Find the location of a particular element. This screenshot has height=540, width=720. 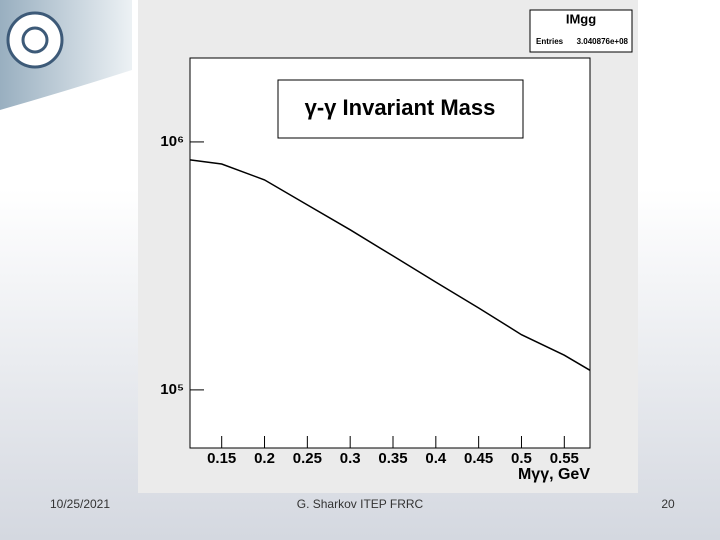

footer-author: G. Sharkov ITEP FRRC is located at coordinates (360, 504).